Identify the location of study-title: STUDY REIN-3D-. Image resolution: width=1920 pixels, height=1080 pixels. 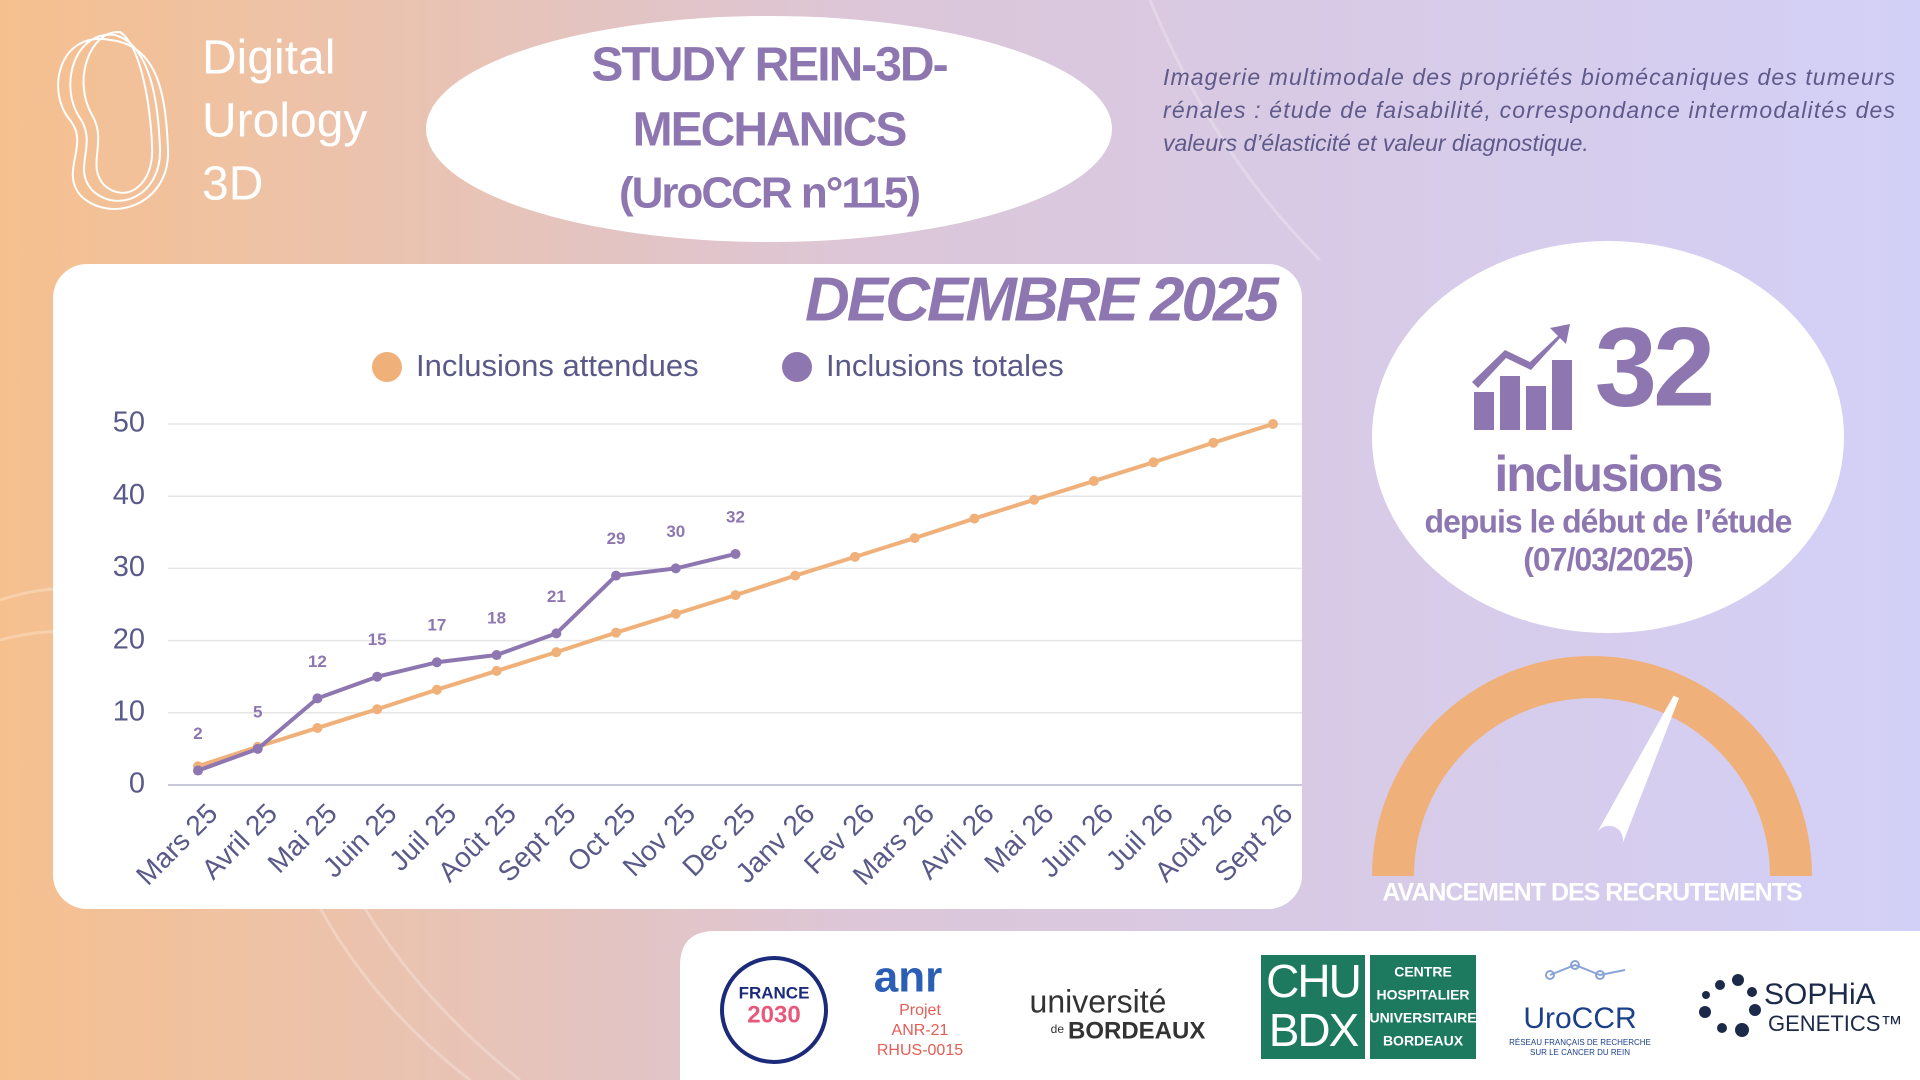
(769, 65).